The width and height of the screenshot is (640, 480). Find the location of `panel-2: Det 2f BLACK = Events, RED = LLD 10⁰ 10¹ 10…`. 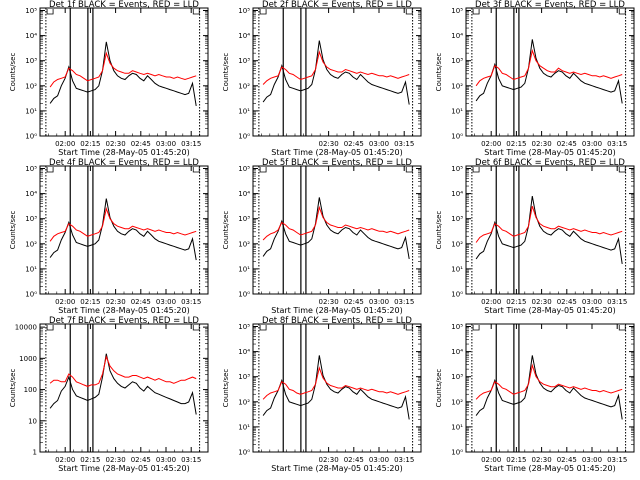

panel-2: Det 2f BLACK = Events, RED = LLD 10⁰ 10¹ 10… is located at coordinates (322, 78).